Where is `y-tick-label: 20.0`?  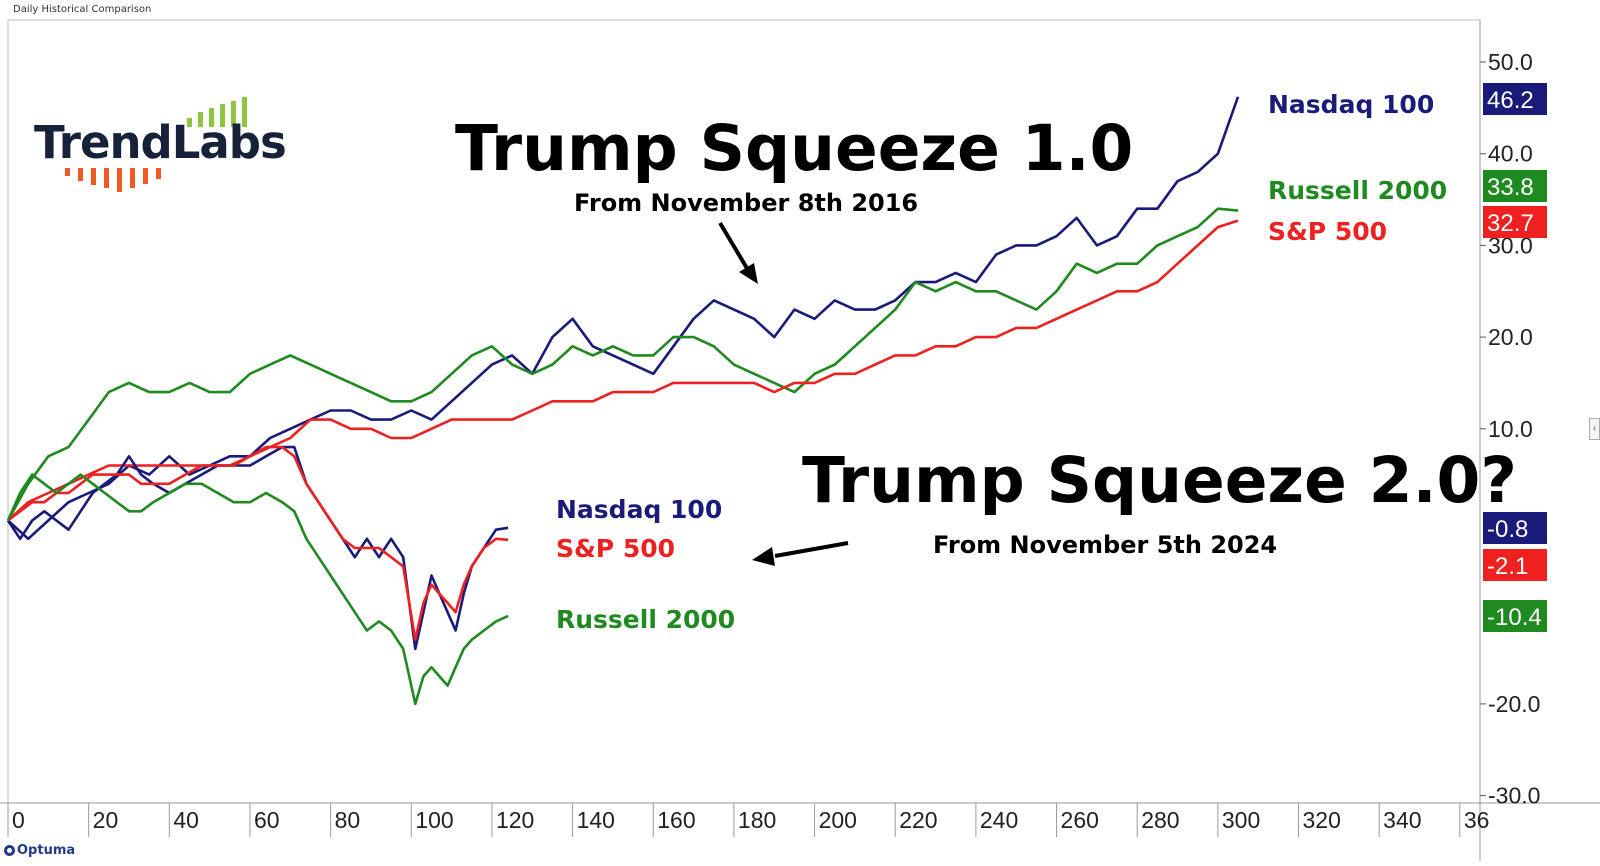
y-tick-label: 20.0 is located at coordinates (1510, 337).